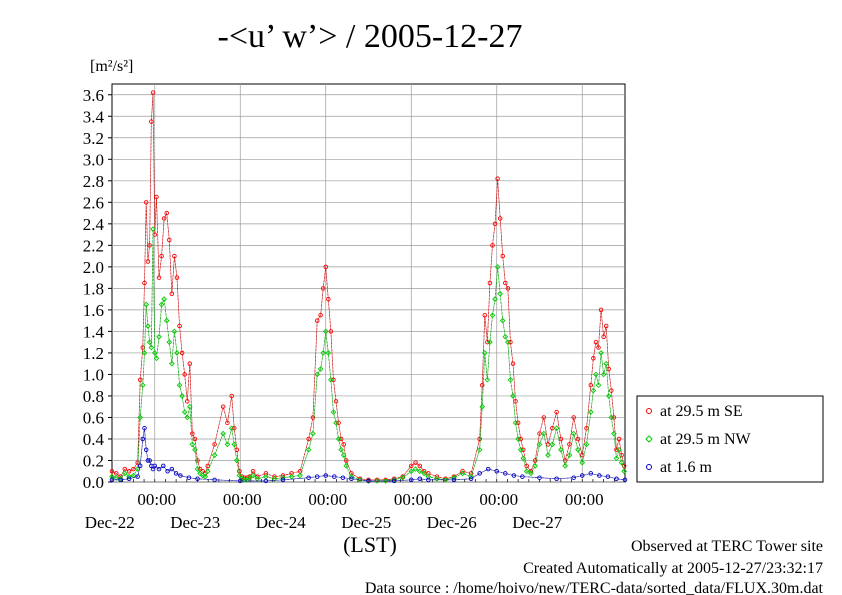  Describe the element at coordinates (93, 460) in the screenshot. I see `y-tick-label: 0.2` at that location.